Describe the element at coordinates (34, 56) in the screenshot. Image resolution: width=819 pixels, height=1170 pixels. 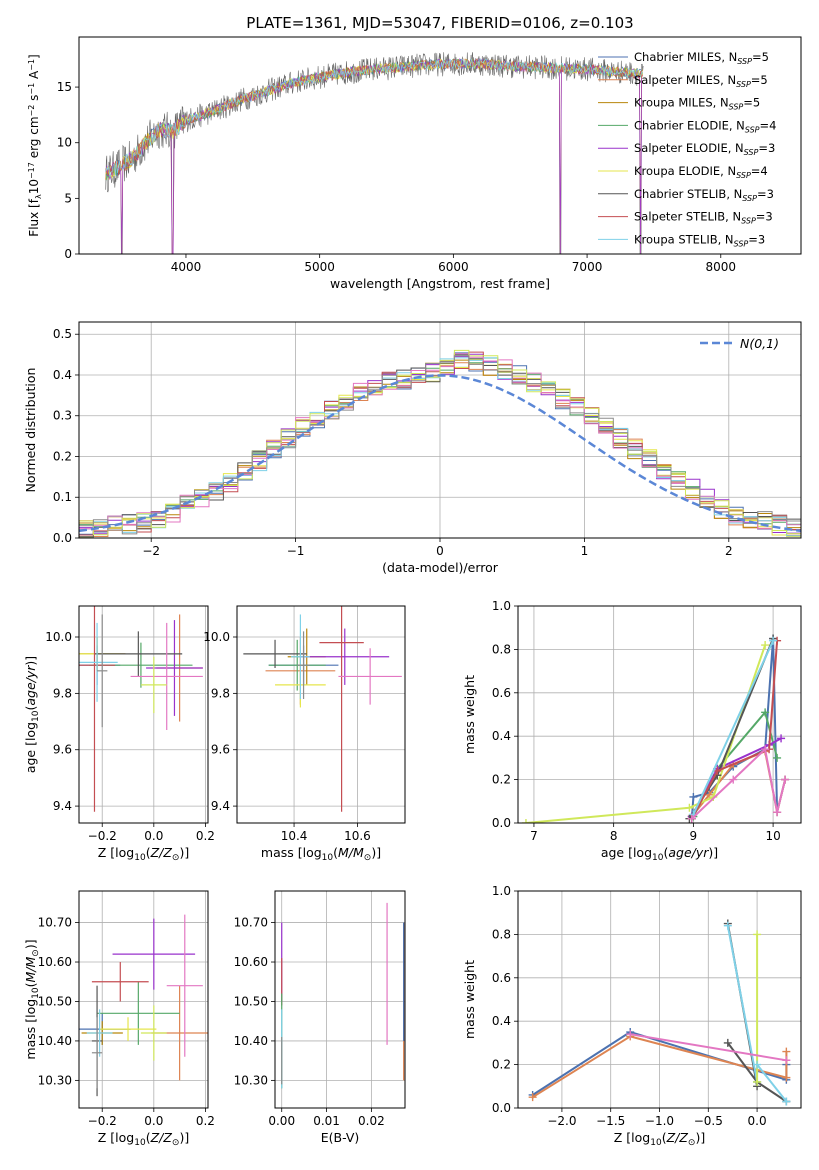
I see `label-part: ]` at that location.